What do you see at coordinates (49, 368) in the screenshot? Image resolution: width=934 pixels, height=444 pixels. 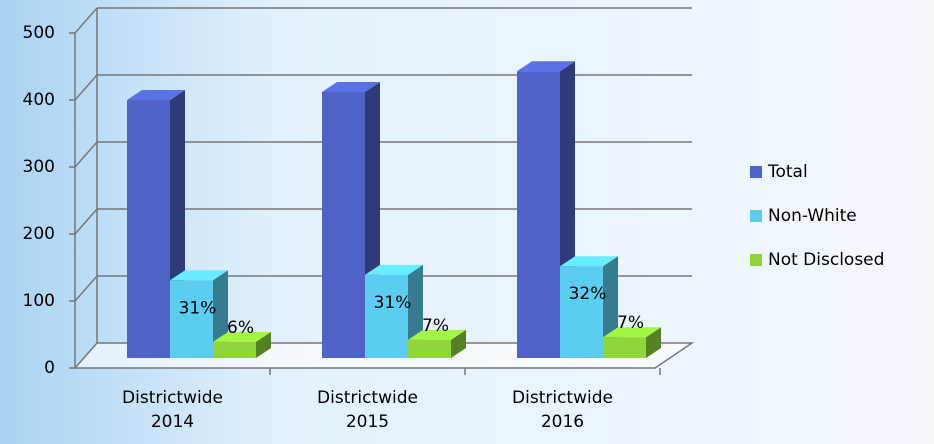 I see `y-tick-label: 0` at bounding box center [49, 368].